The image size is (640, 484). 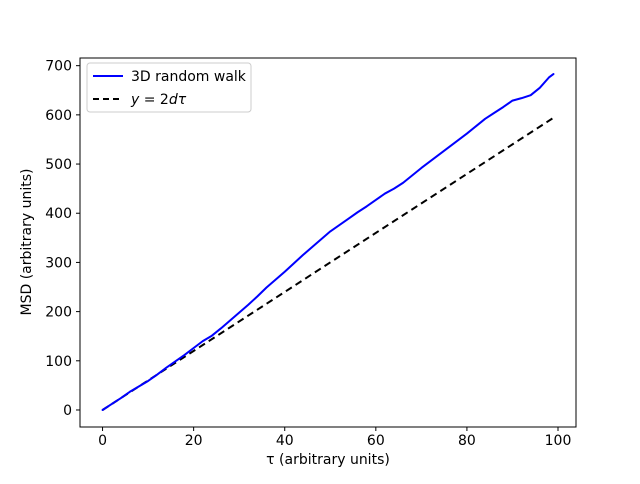 What do you see at coordinates (285, 441) in the screenshot?
I see `x-tick-label: 40` at bounding box center [285, 441].